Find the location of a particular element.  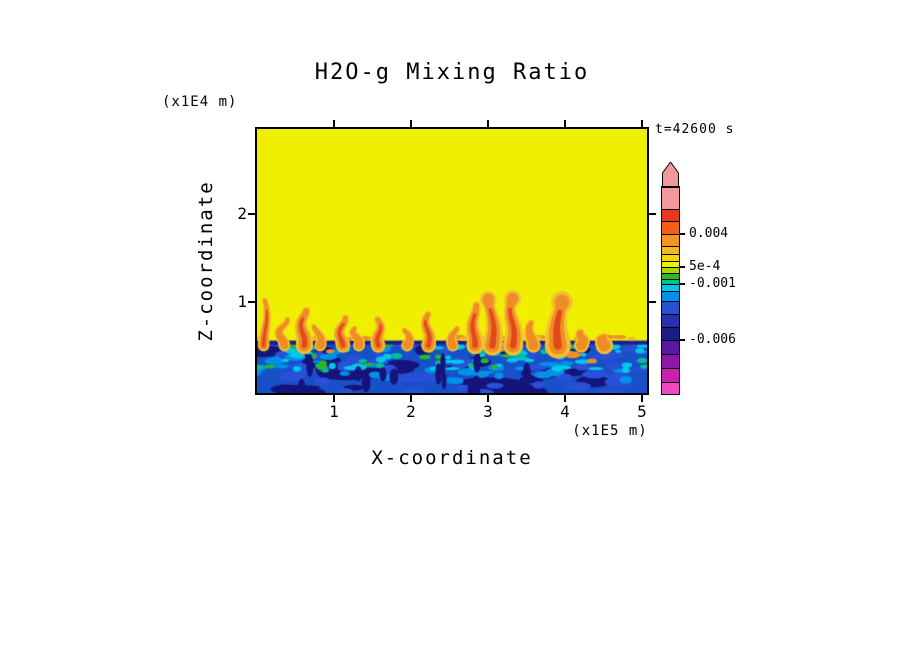

x-tick-label: 1 is located at coordinates (334, 411).